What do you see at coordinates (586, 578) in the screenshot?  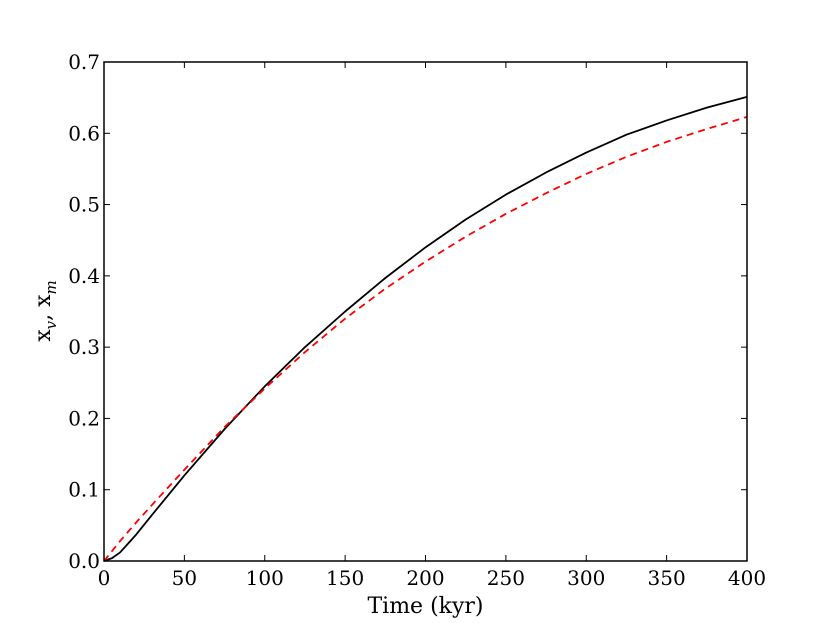 I see `x-tick-label: 300` at bounding box center [586, 578].